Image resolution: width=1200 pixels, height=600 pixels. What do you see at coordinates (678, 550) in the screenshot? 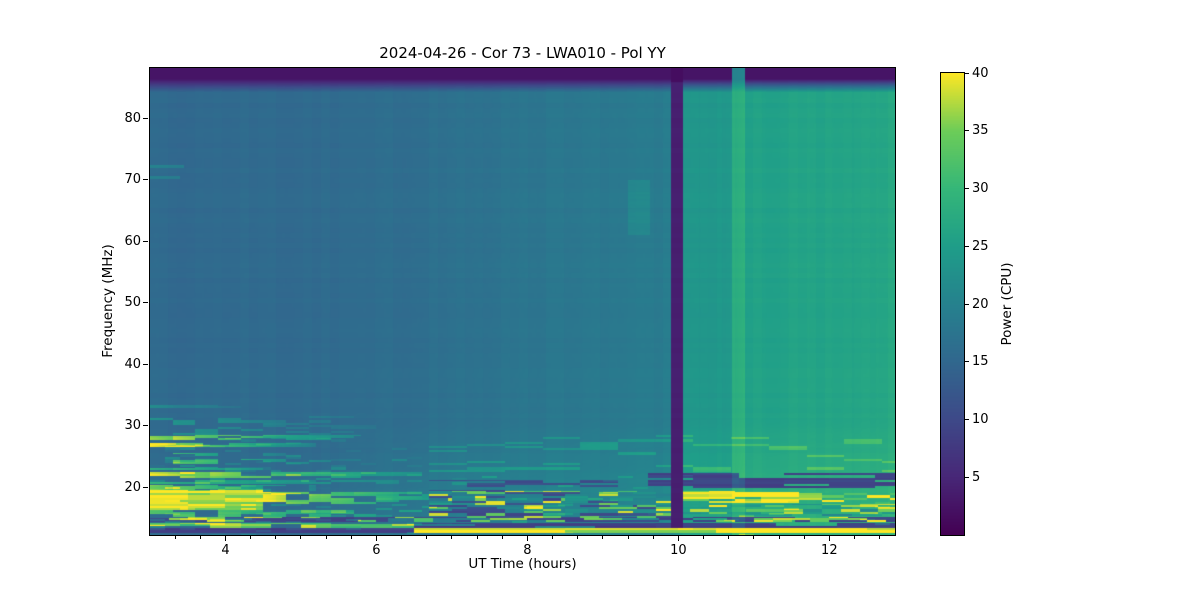
I see `x-tick-label: 10` at bounding box center [678, 550].